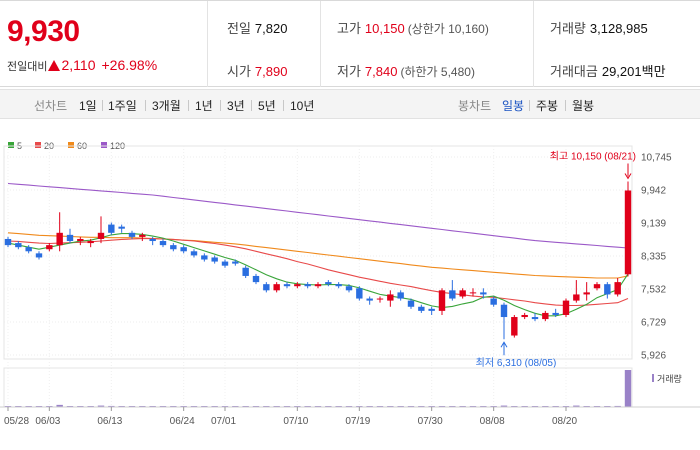 The height and width of the screenshot is (450, 700). I want to click on stat-prev-close: 전일 7,820, so click(257, 27).